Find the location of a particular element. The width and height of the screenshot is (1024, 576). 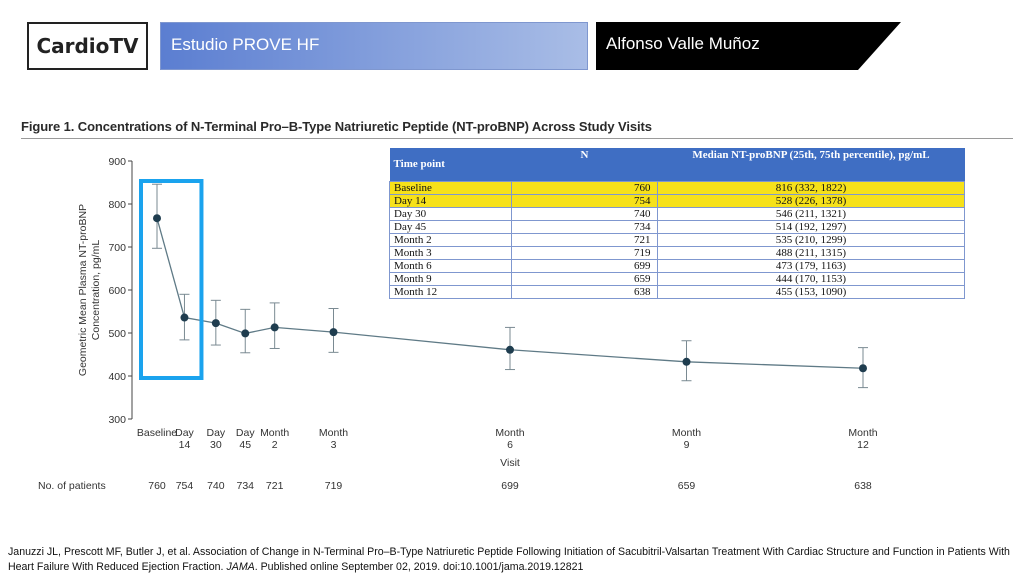

x-tick-label: Baseline is located at coordinates (157, 433).